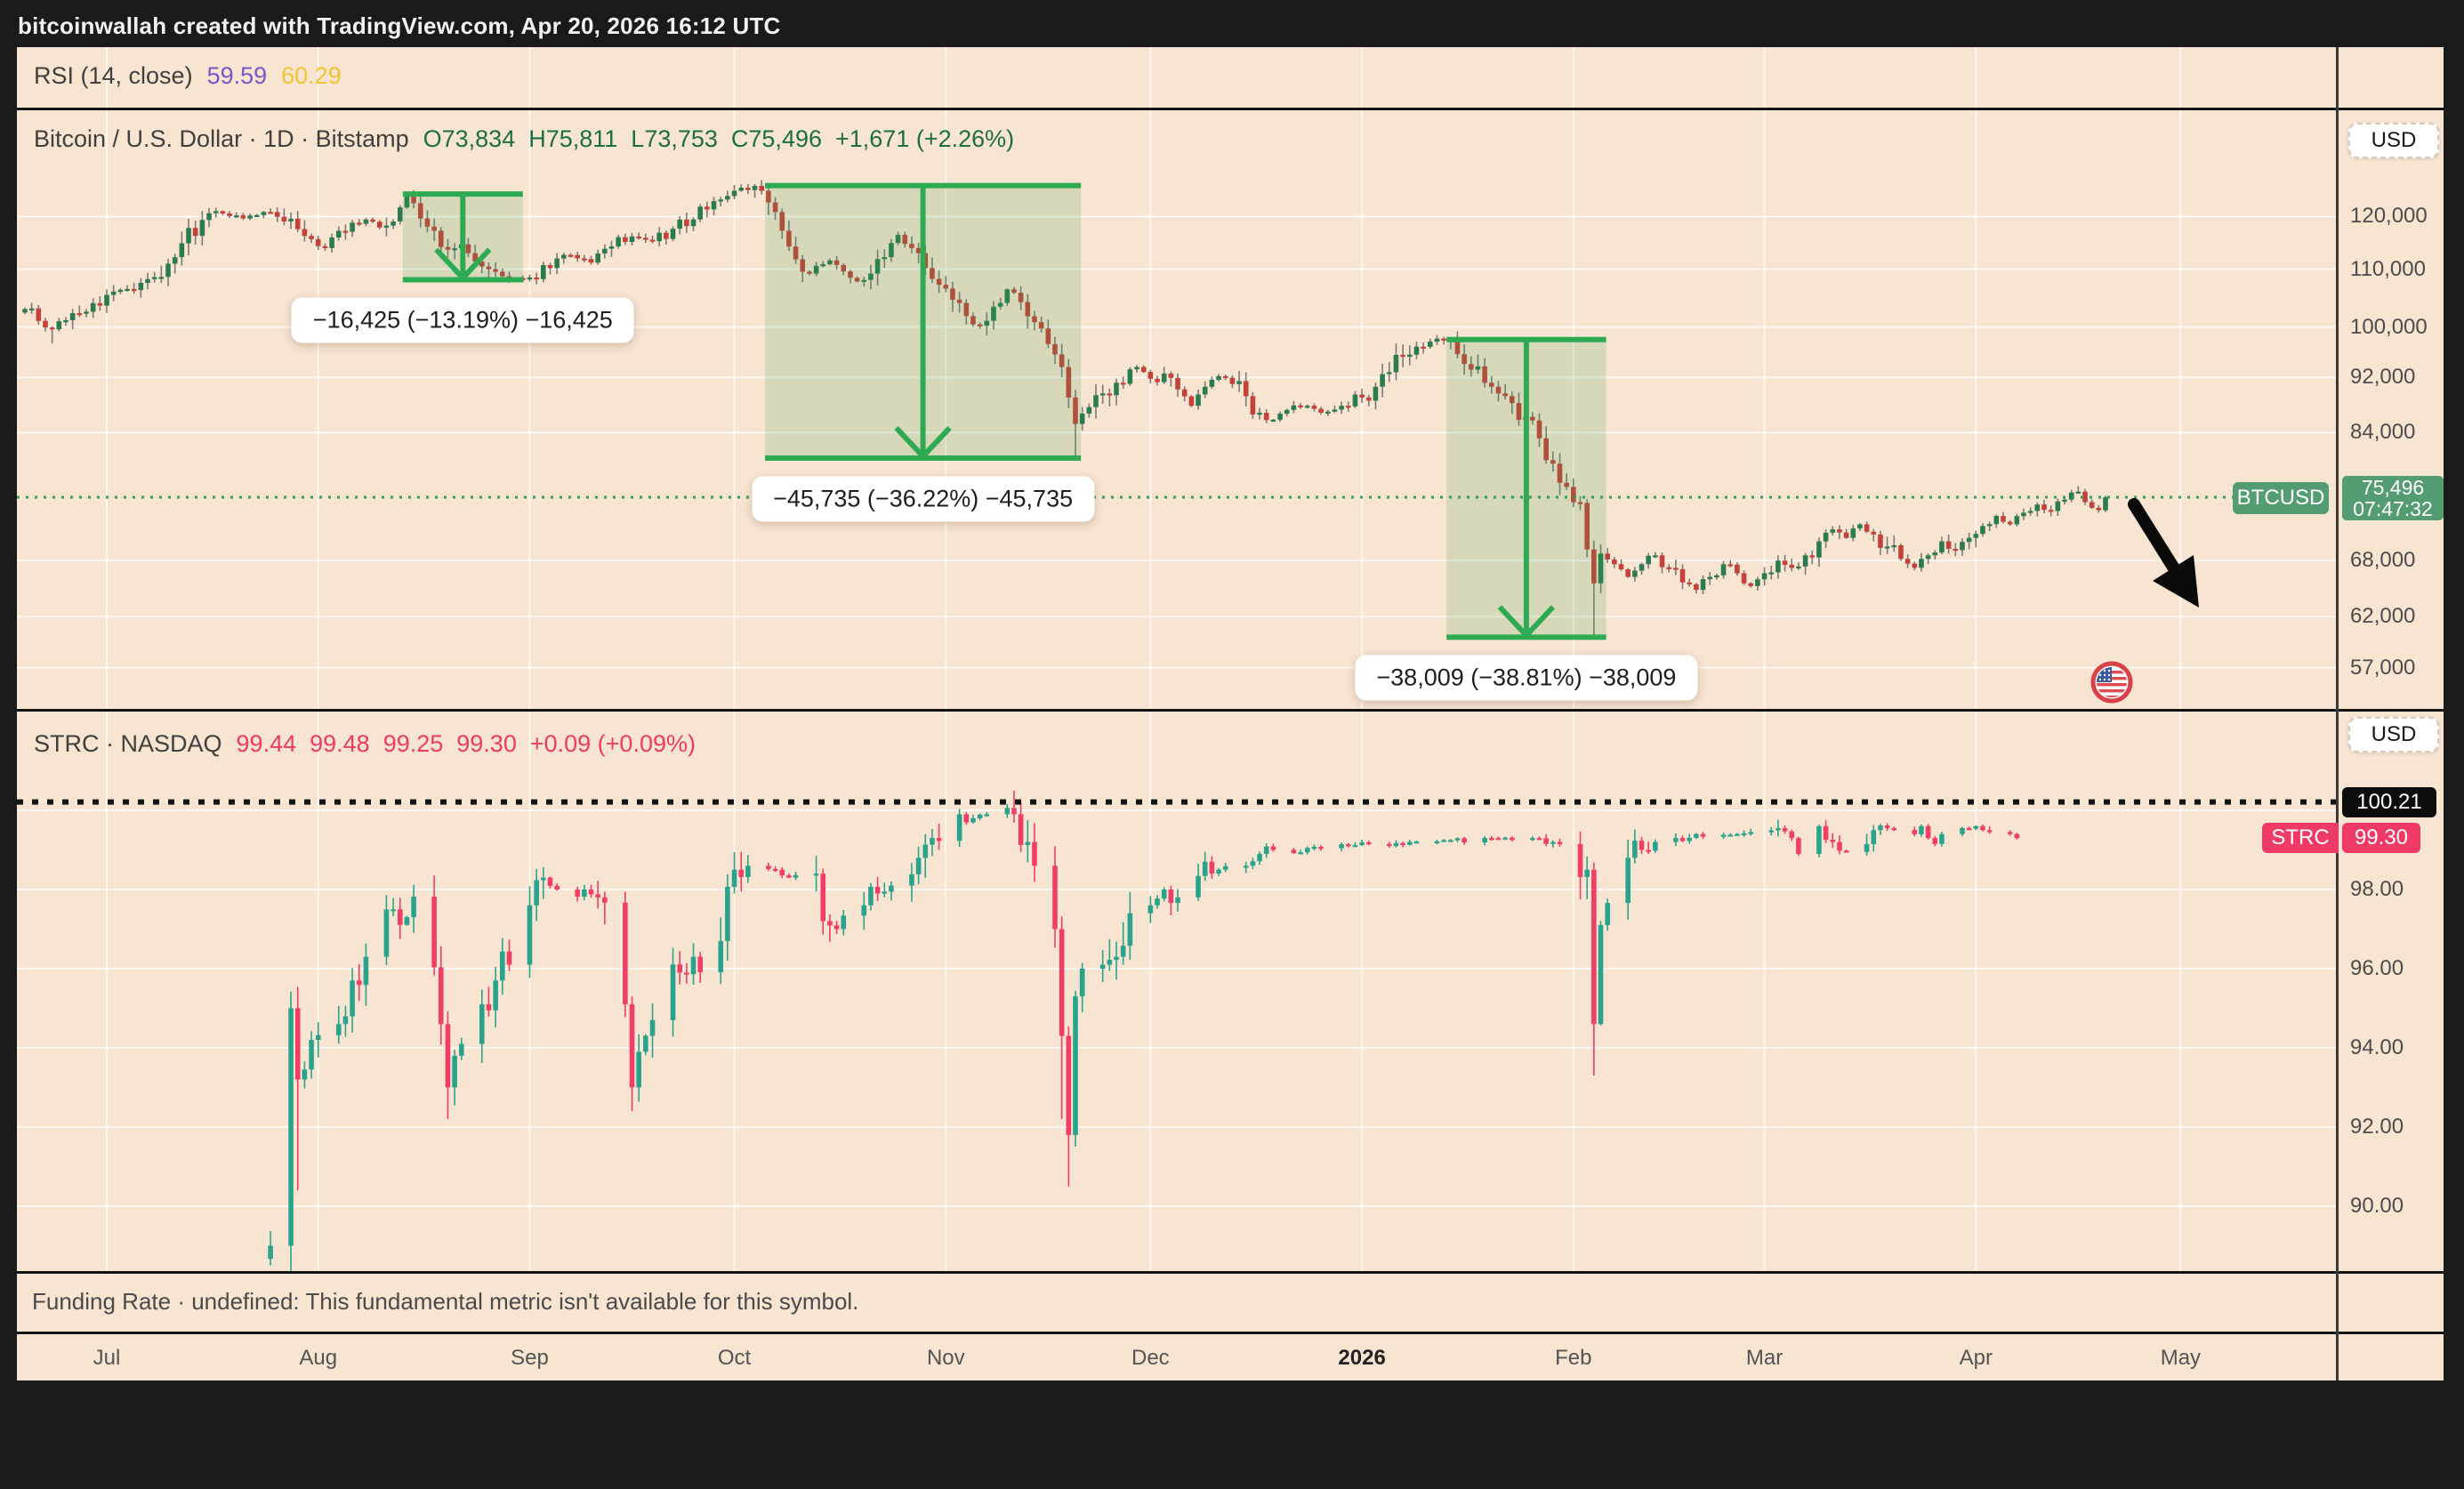 The image size is (2464, 1489). I want to click on time-axis-label: Nov, so click(946, 1358).